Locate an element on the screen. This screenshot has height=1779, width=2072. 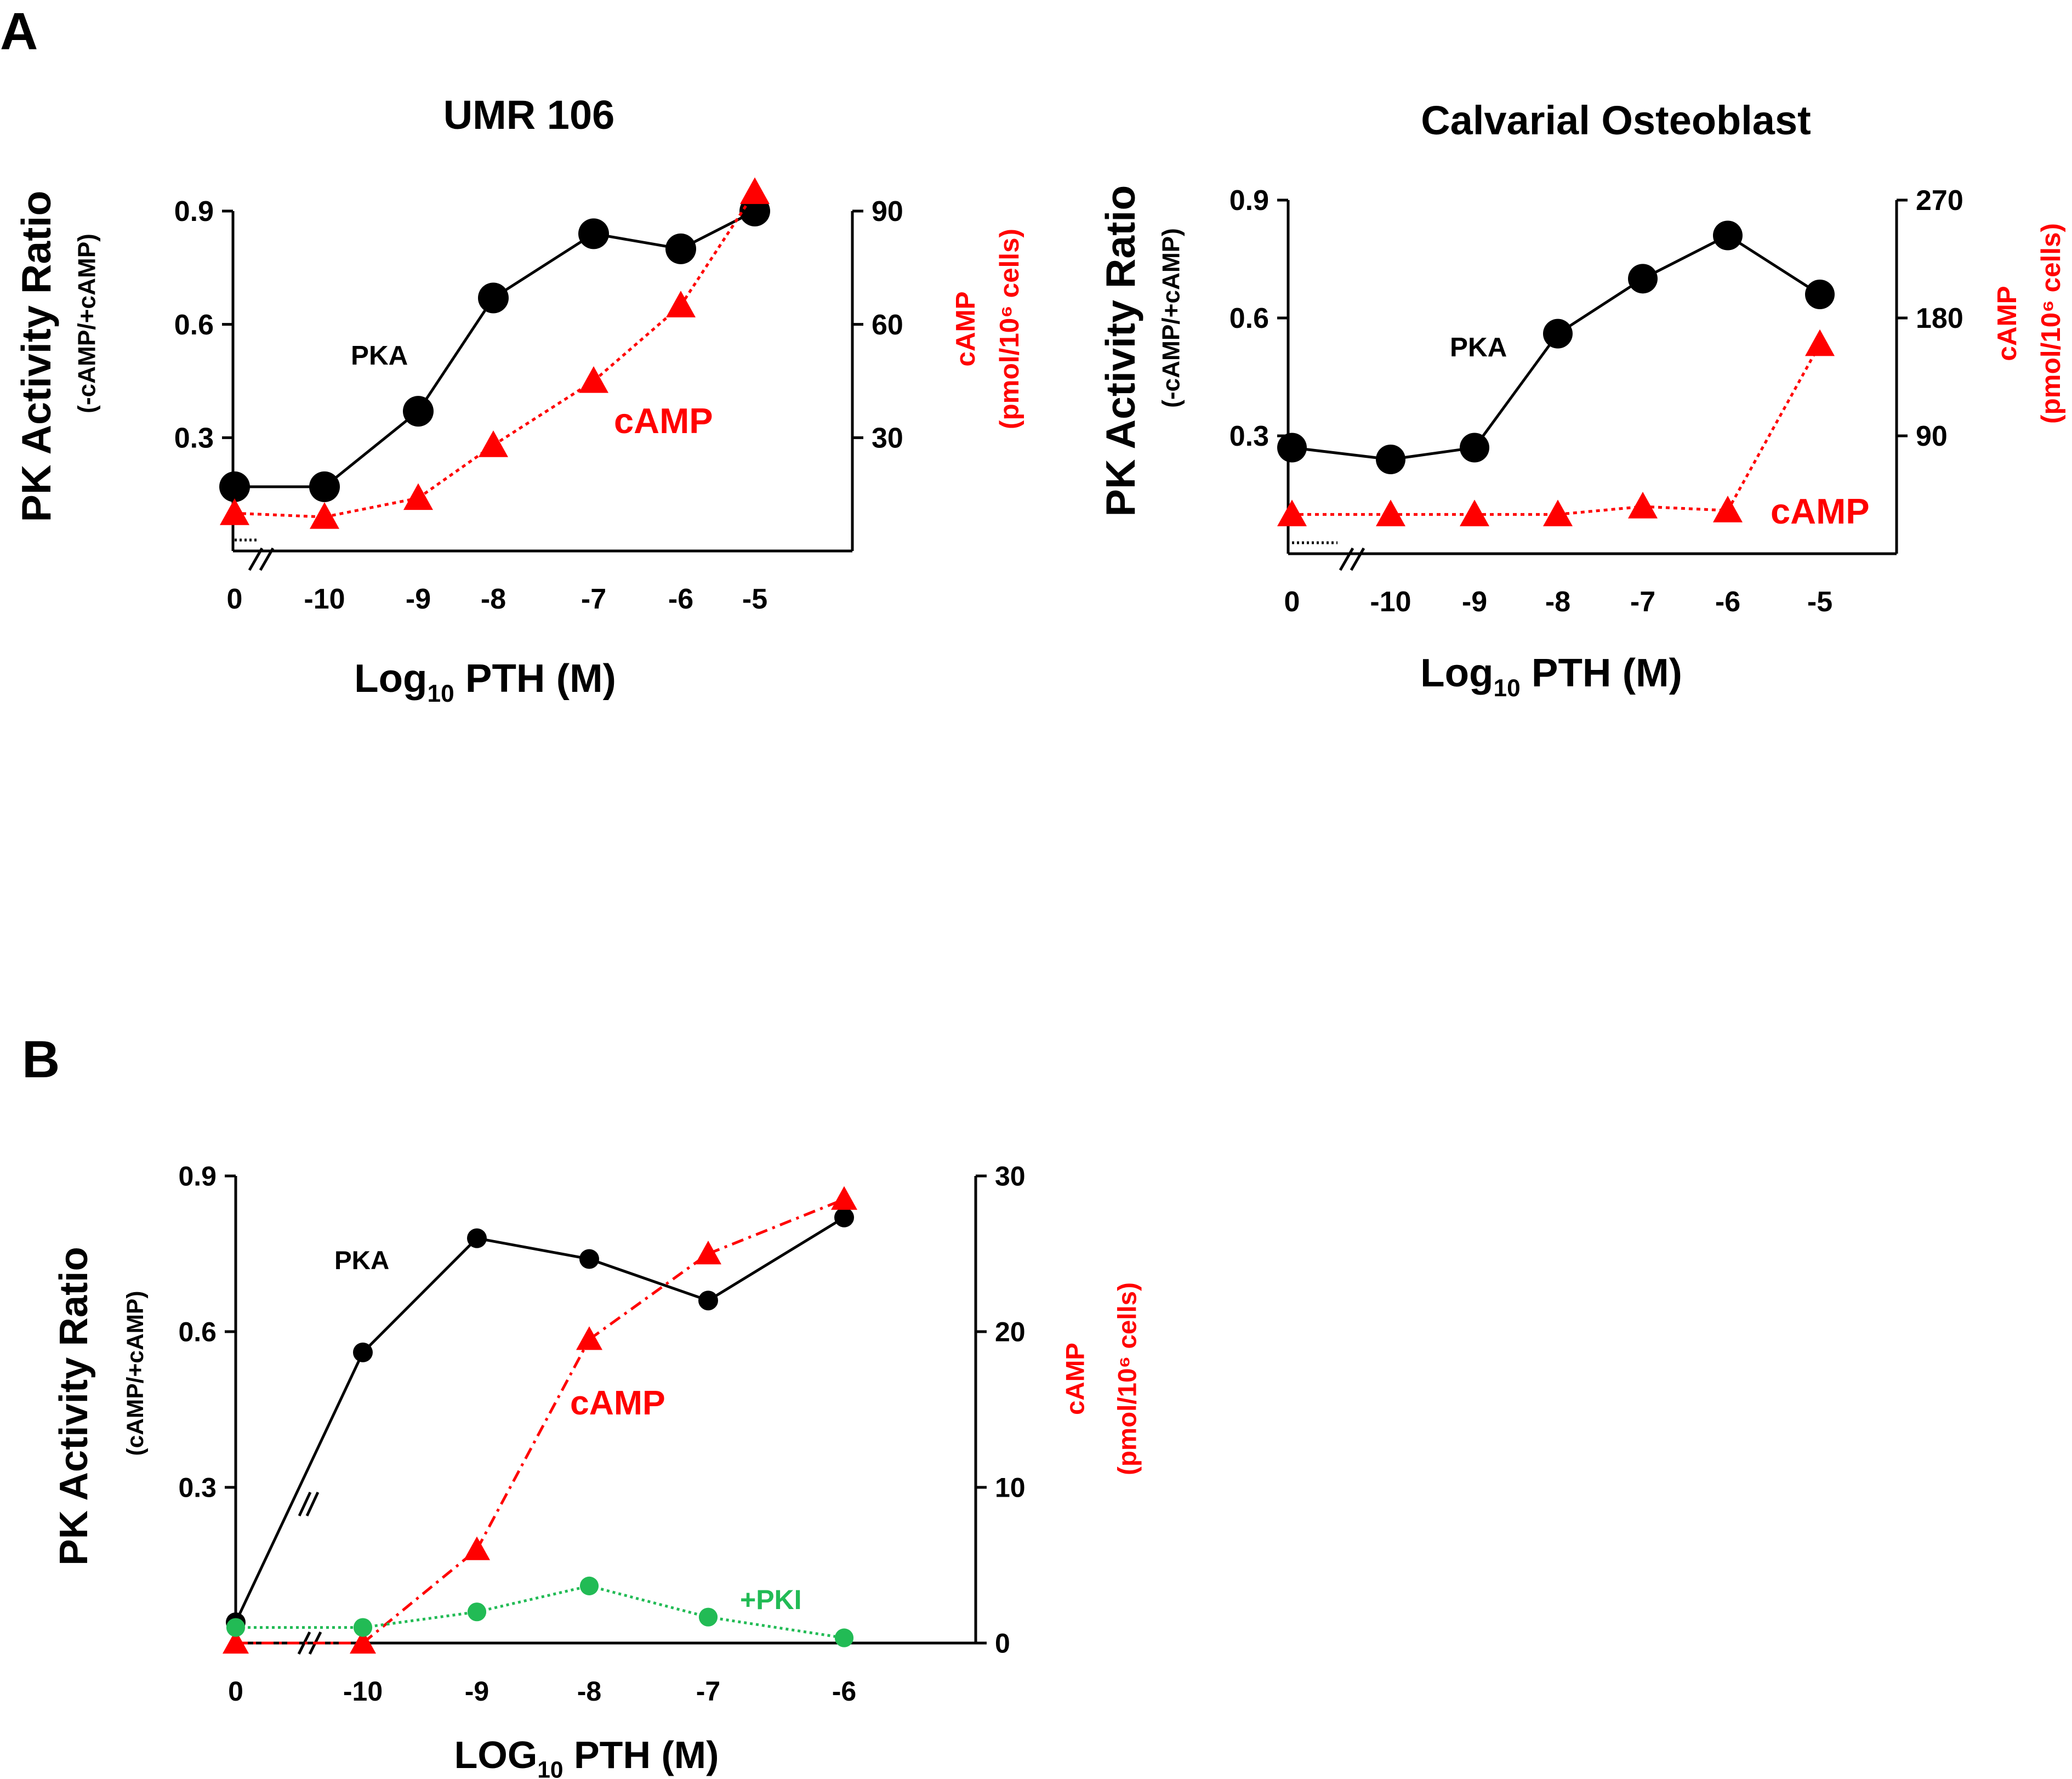
y2-tick-label: 270 is located at coordinates (1939, 201).